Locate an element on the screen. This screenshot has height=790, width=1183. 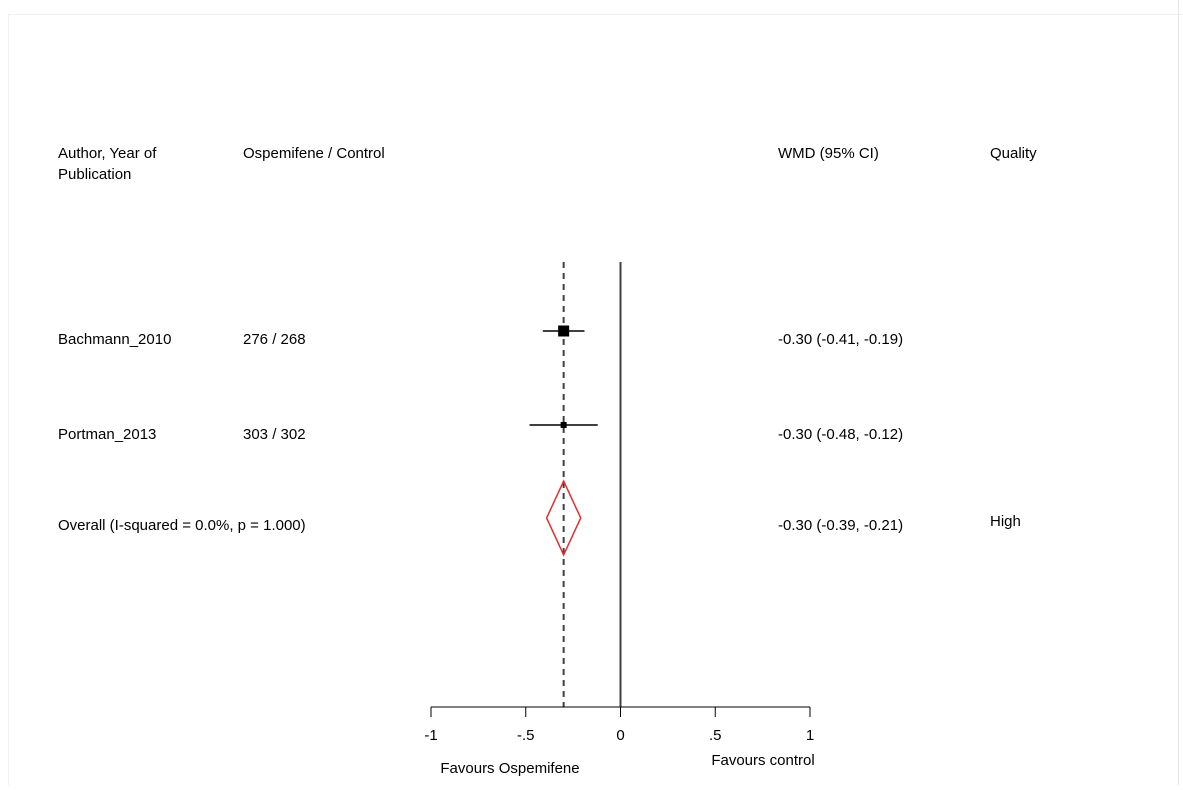
x-tick-label: 0 is located at coordinates (620, 735).